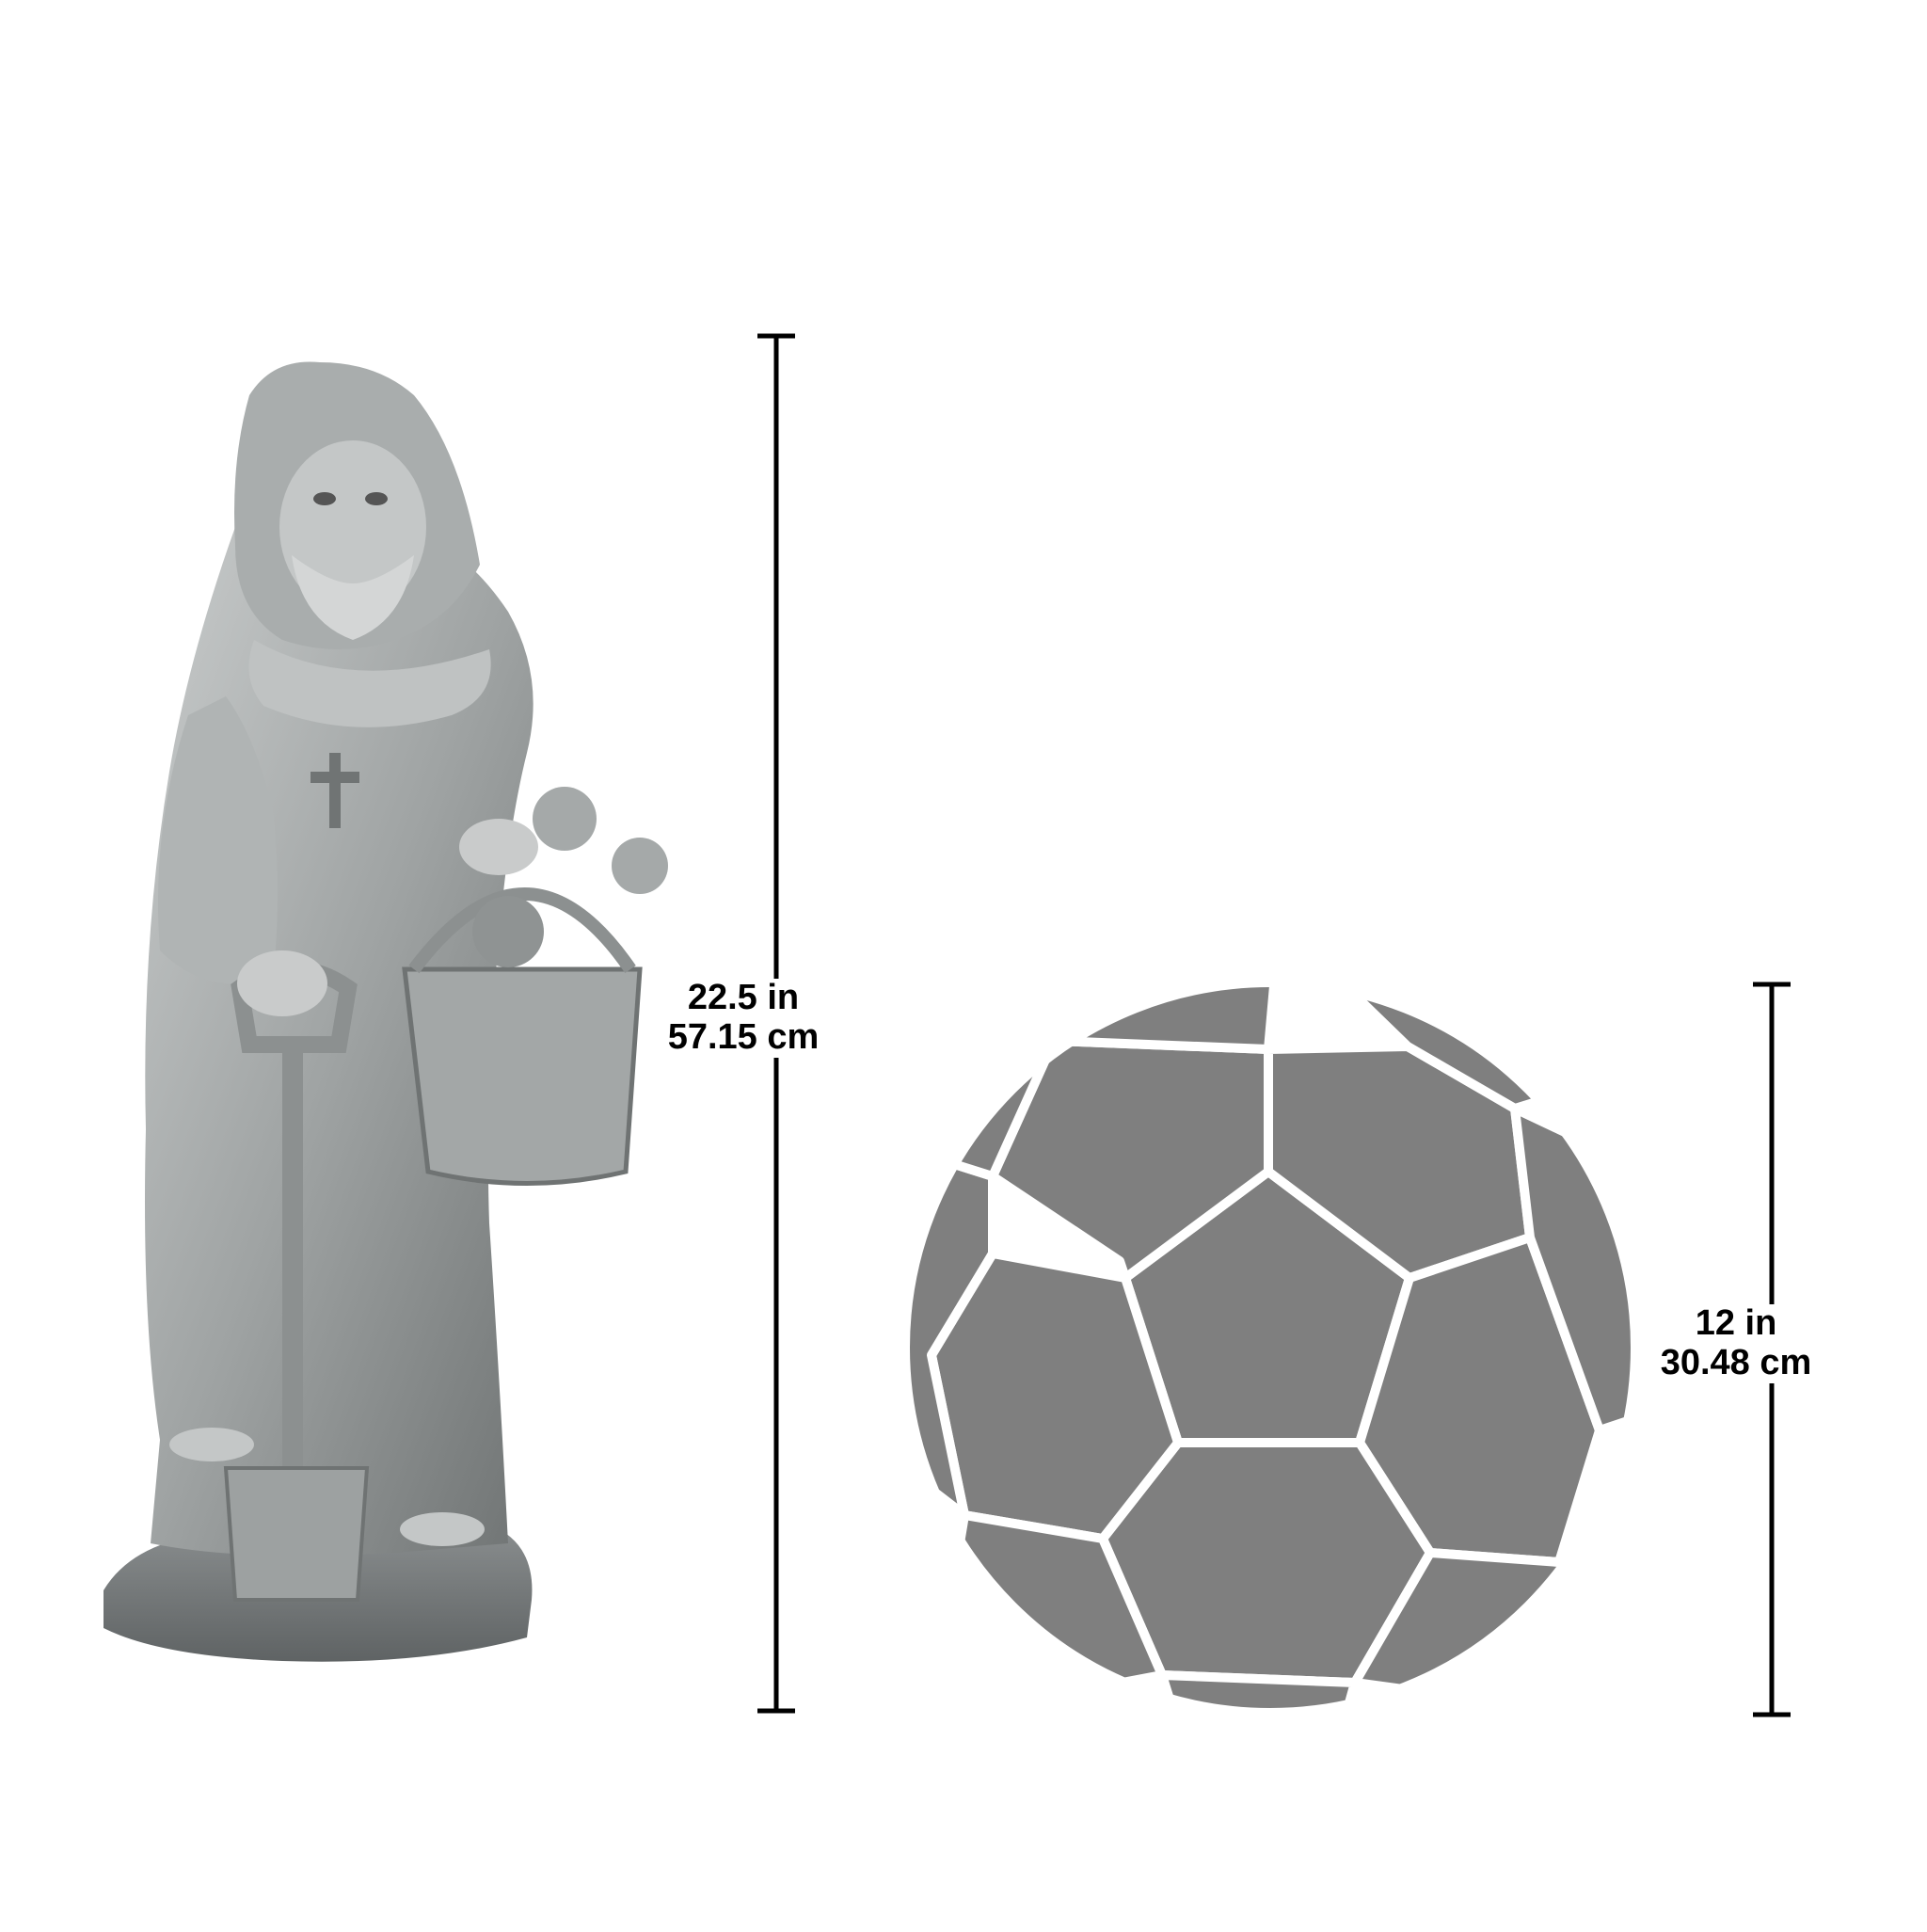  What do you see at coordinates (743, 1036) in the screenshot?
I see `statue-height-metric: 57.15 cm` at bounding box center [743, 1036].